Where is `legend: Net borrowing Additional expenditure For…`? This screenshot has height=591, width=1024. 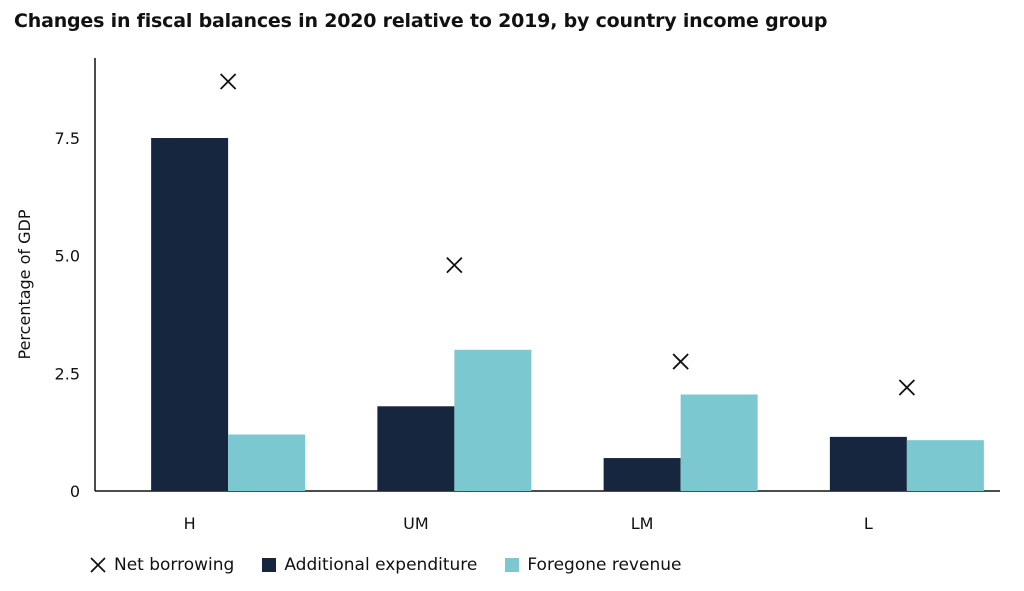
legend: Net borrowing Additional expenditure For… is located at coordinates (399, 565).